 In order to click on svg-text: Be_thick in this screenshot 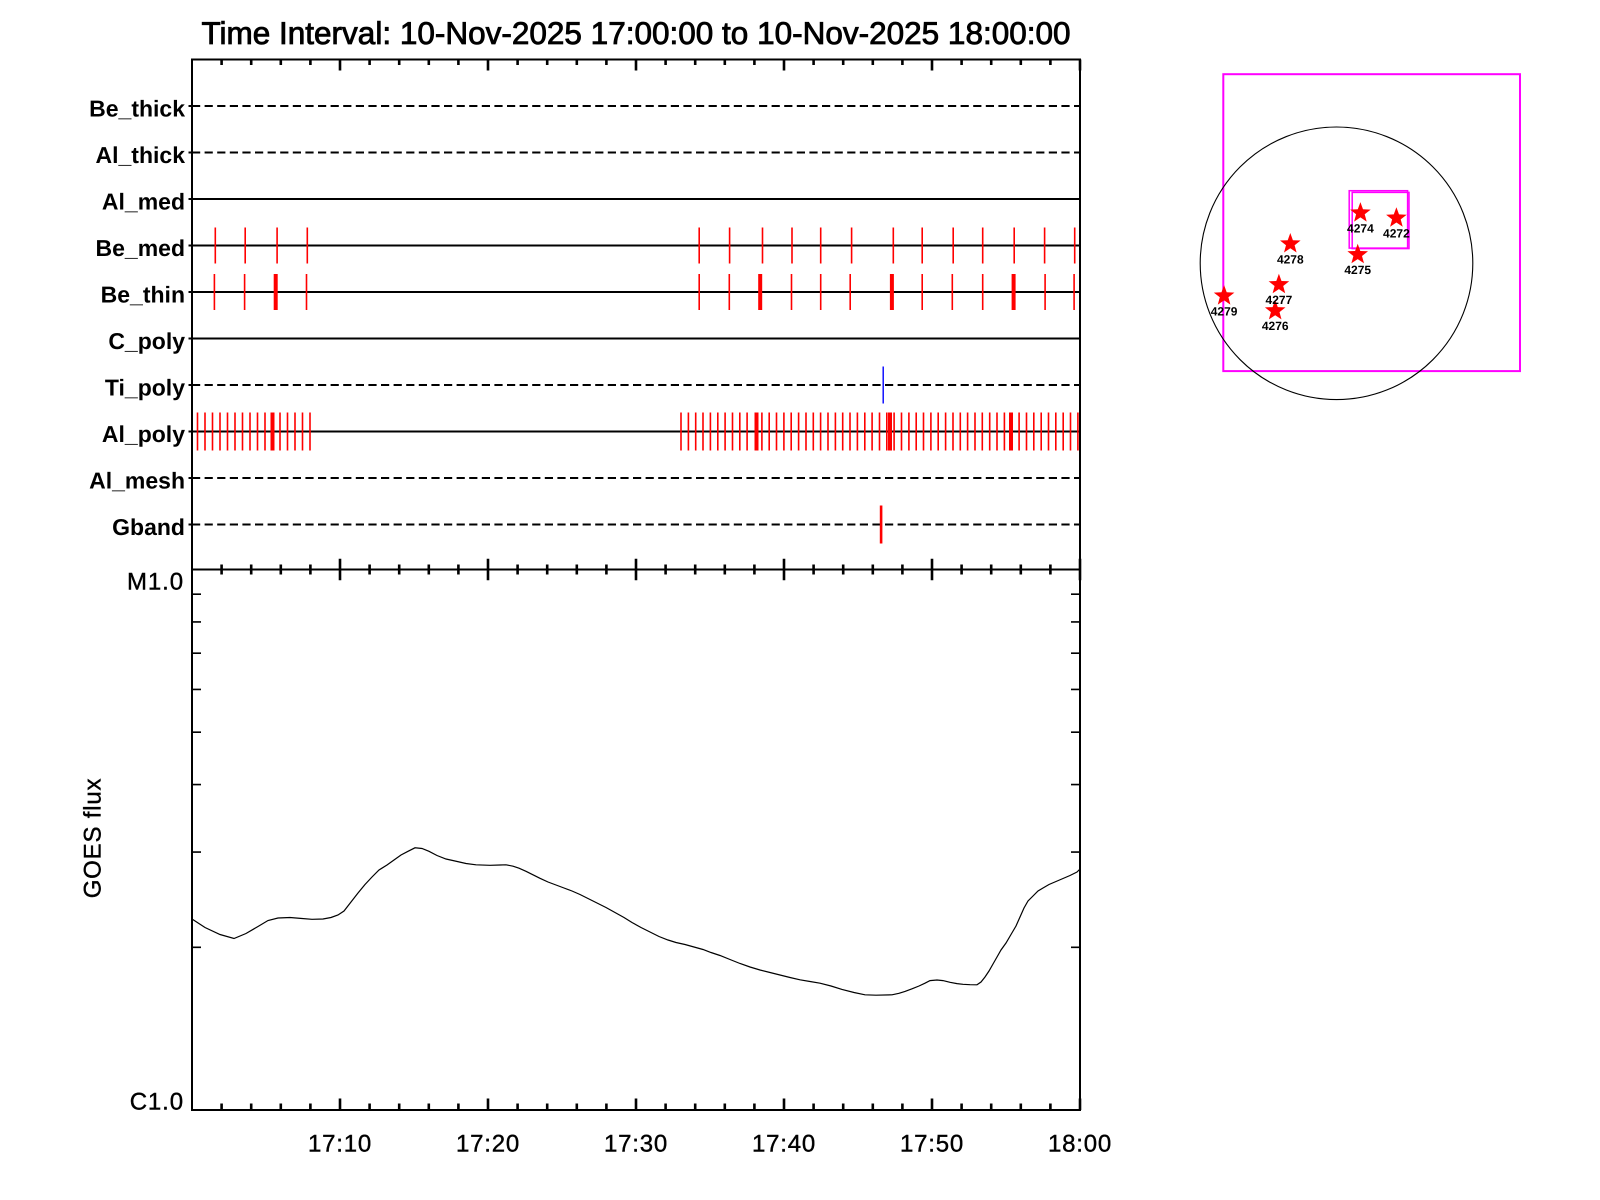, I will do `click(137, 109)`.